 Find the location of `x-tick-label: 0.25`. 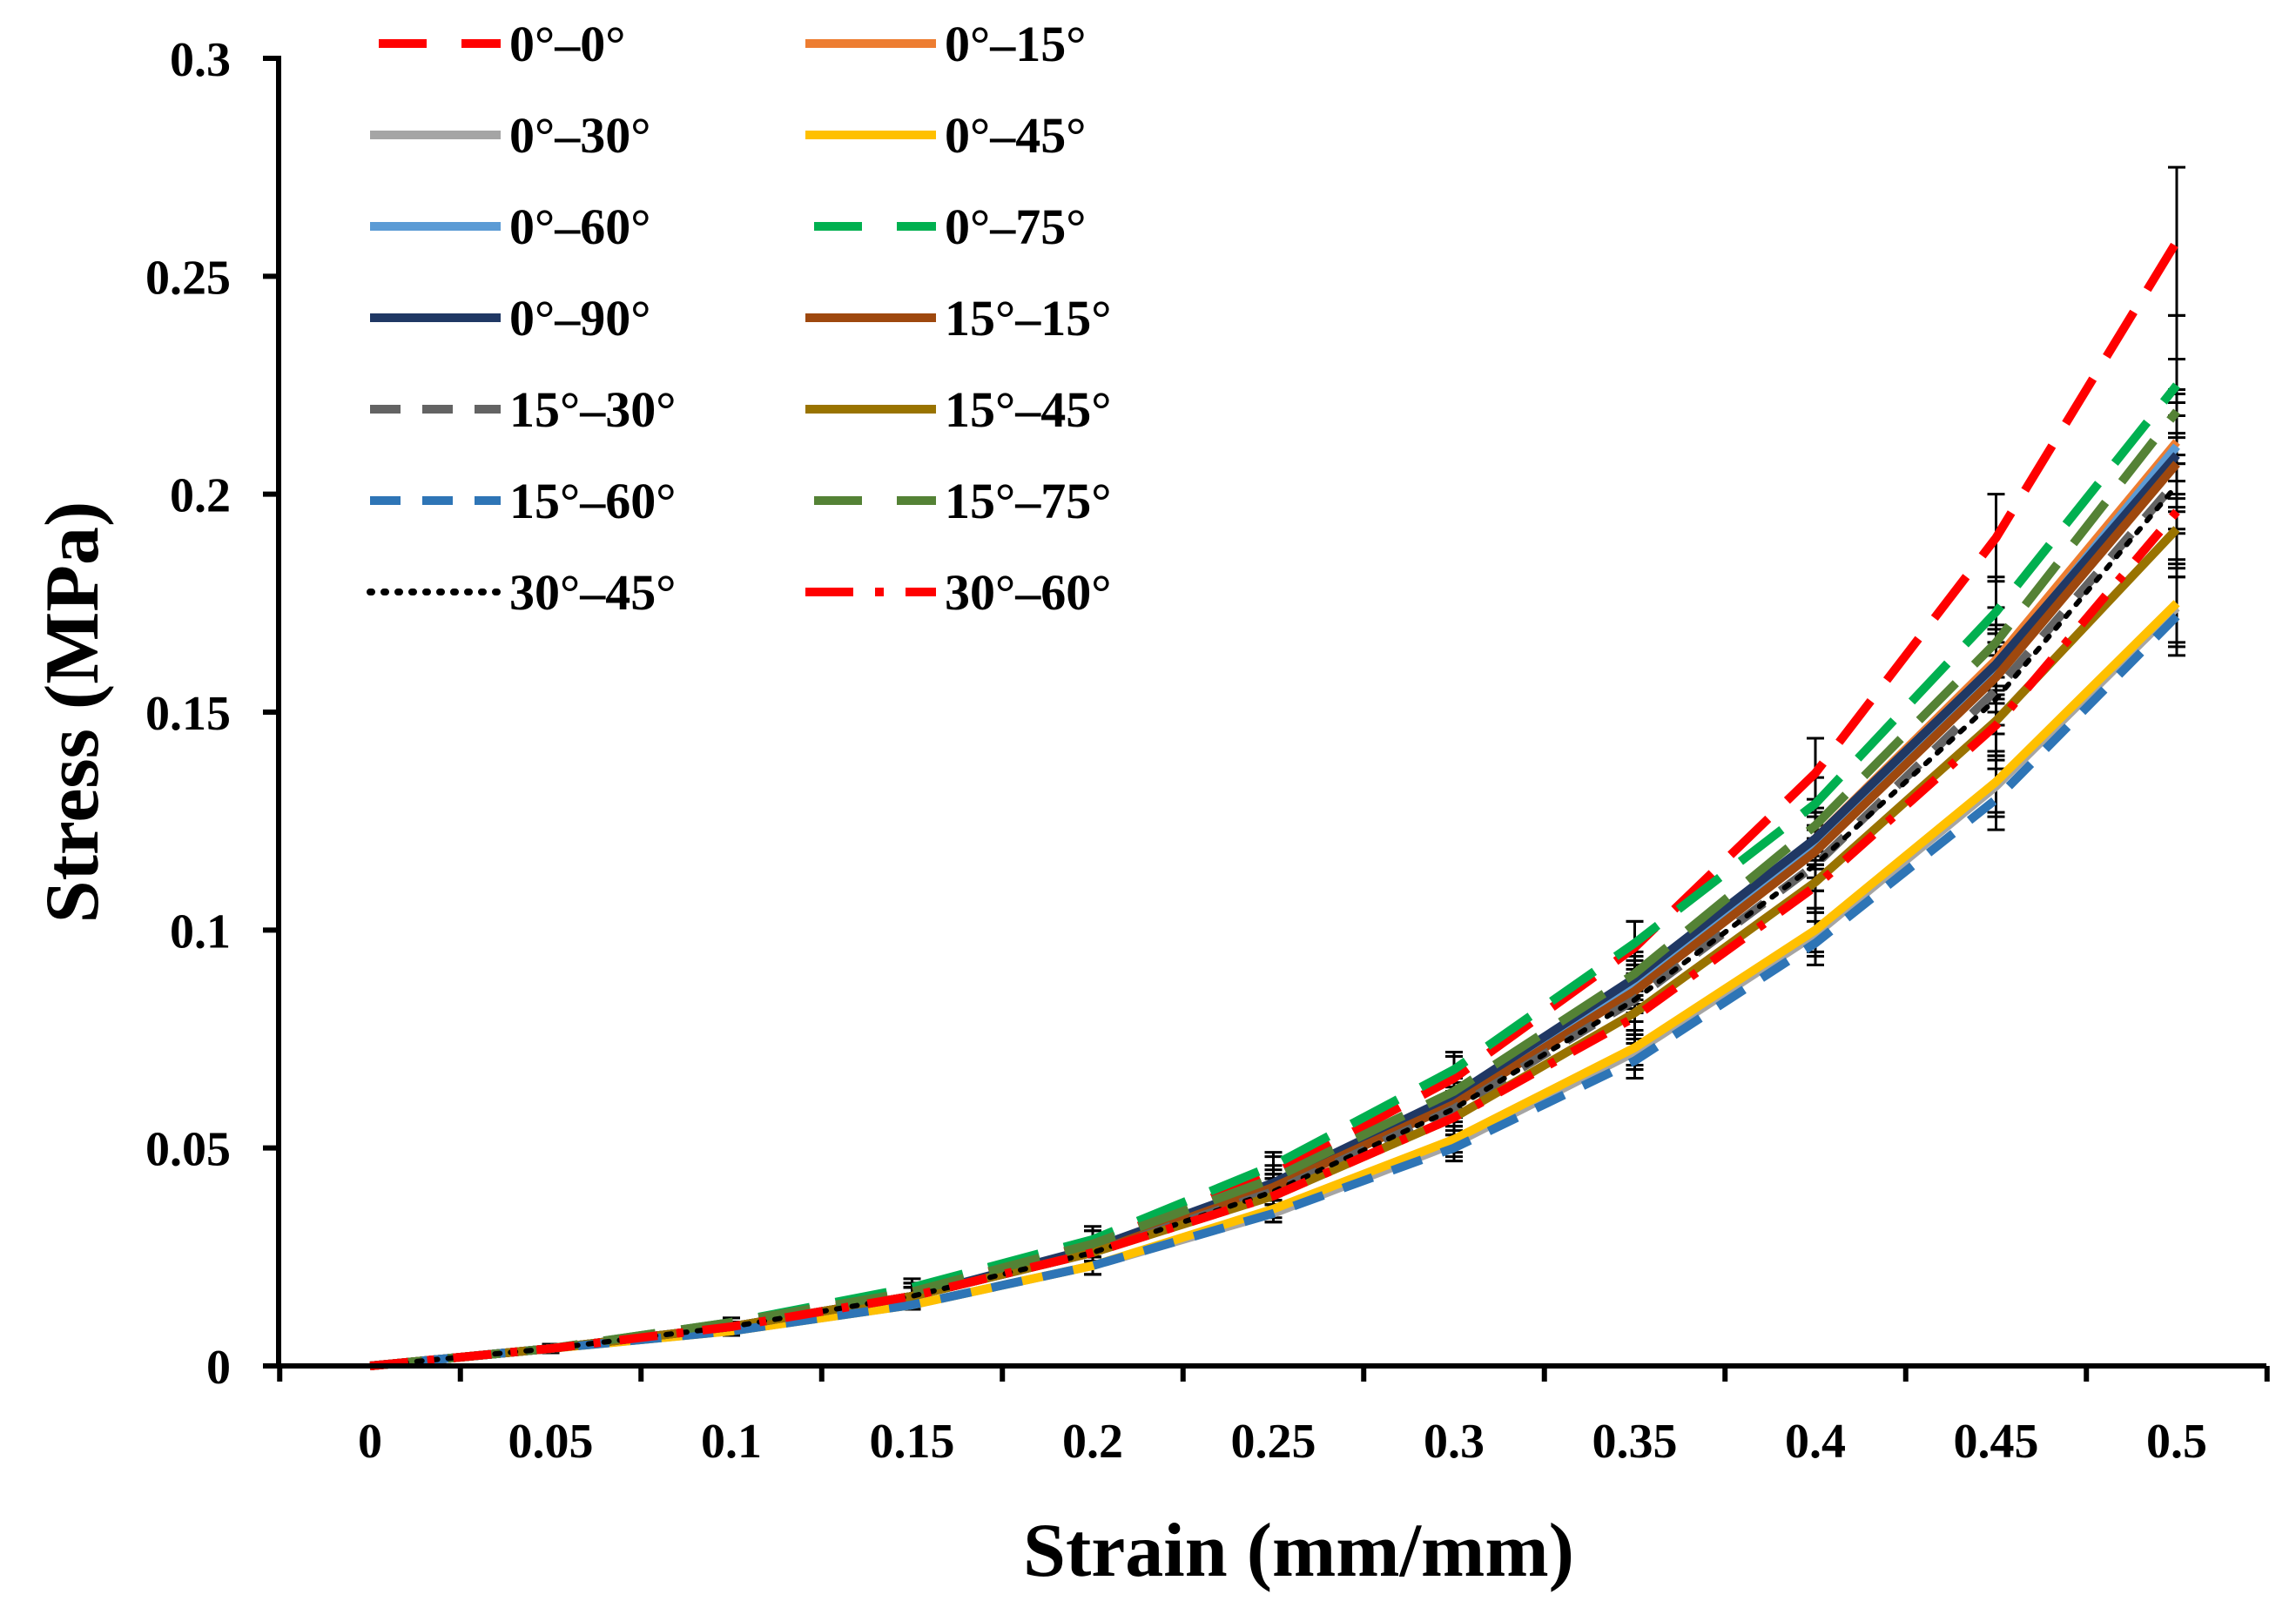

x-tick-label: 0.25 is located at coordinates (1273, 1442).